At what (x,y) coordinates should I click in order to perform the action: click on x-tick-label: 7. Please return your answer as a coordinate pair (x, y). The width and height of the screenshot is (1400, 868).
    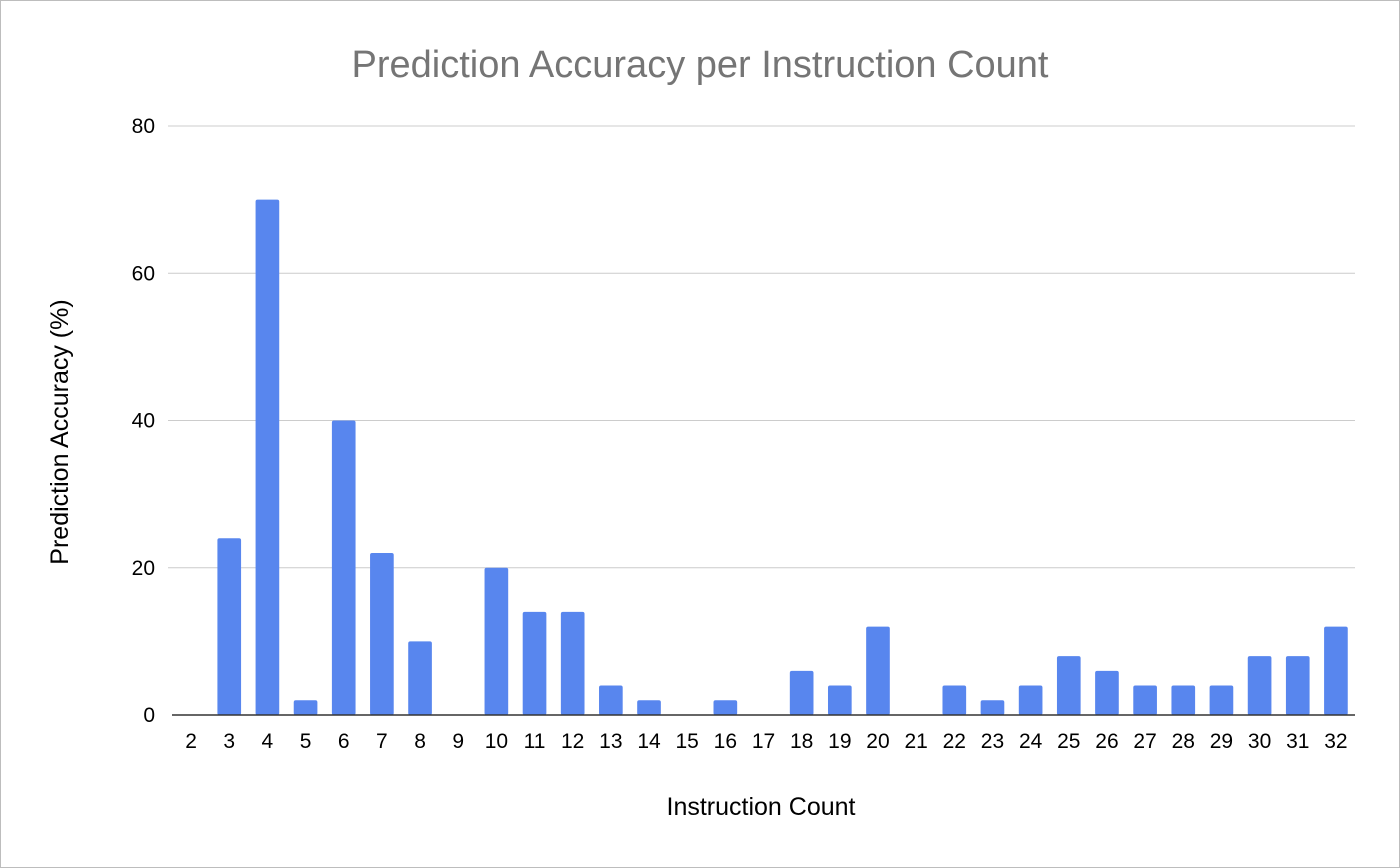
    Looking at the image, I should click on (382, 741).